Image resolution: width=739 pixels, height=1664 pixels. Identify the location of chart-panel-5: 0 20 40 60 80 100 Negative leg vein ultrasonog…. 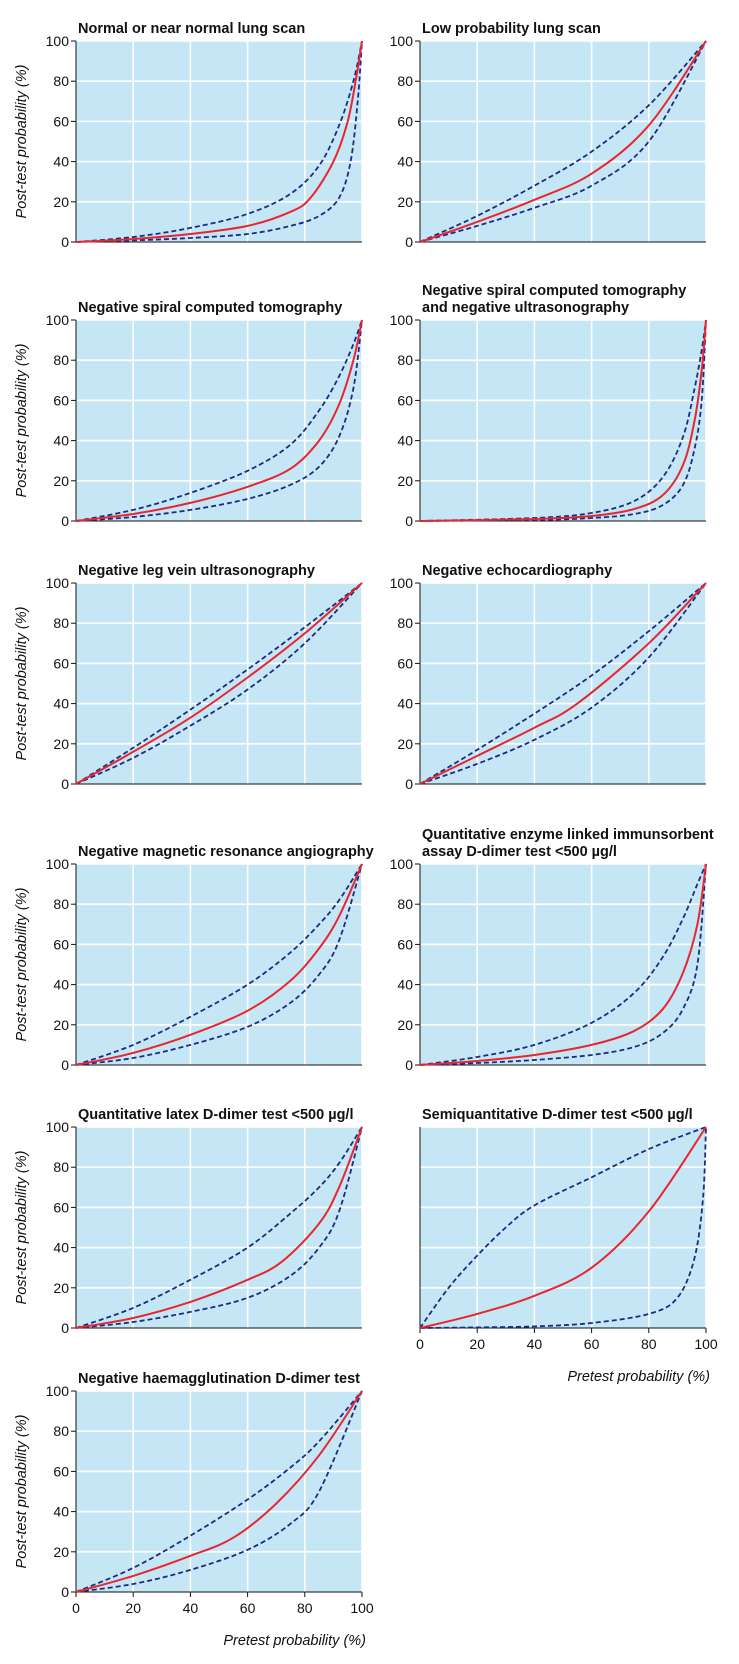
(188, 677).